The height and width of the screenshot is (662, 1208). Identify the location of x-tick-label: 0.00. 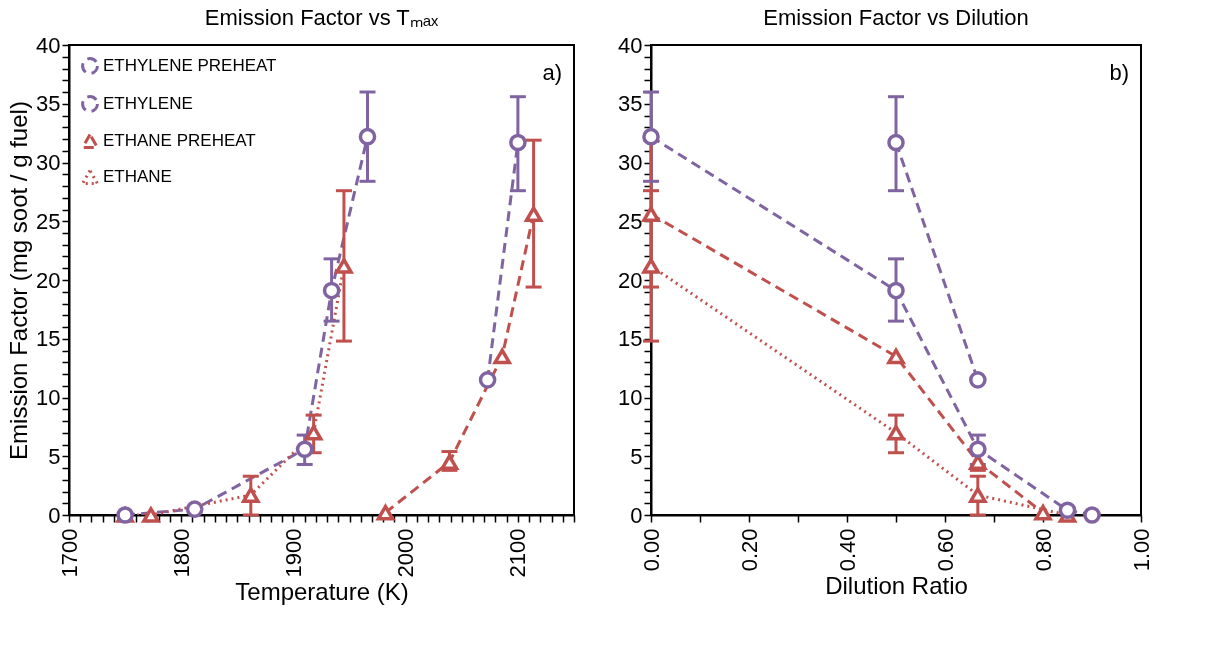
(651, 550).